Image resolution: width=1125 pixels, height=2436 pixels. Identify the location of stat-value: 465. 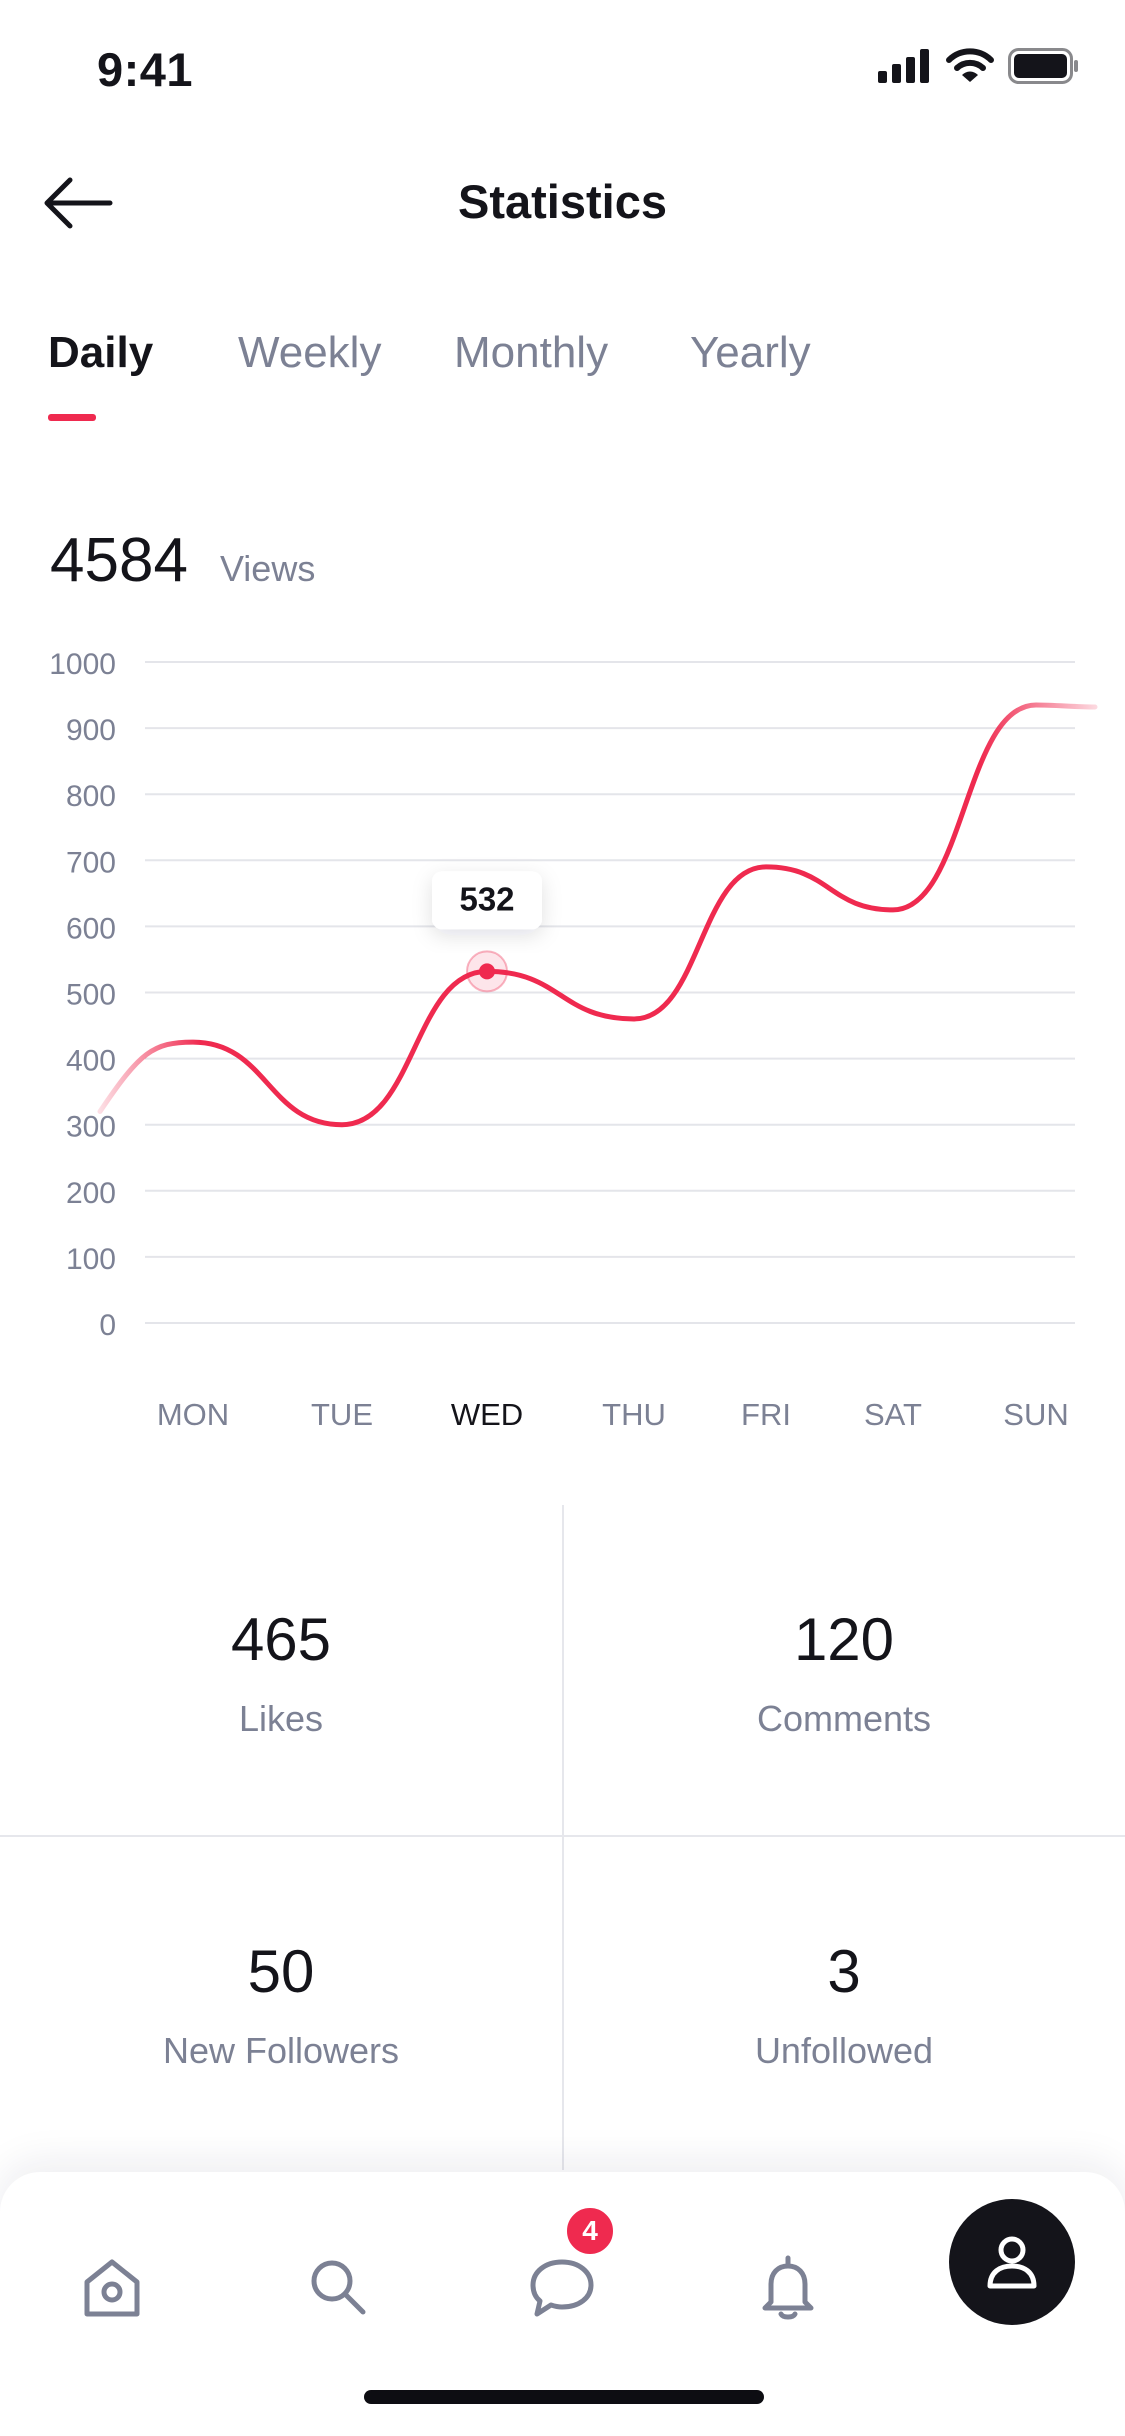
(281, 1639).